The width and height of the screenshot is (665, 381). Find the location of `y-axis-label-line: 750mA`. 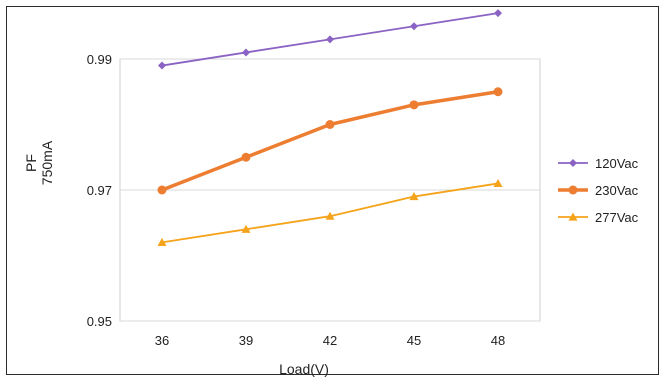

y-axis-label-line: 750mA is located at coordinates (47, 162).